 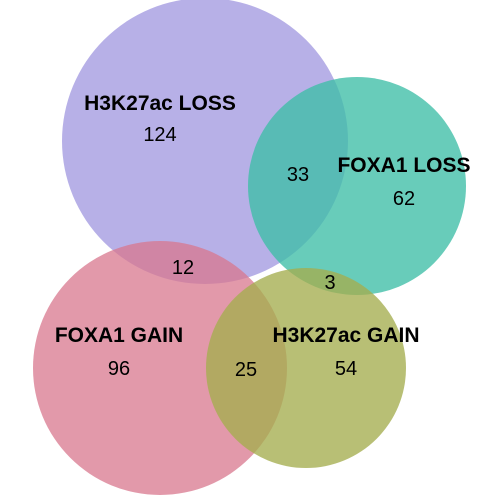 I want to click on h3k27ac-loss-only-count: 124, so click(x=159, y=135).